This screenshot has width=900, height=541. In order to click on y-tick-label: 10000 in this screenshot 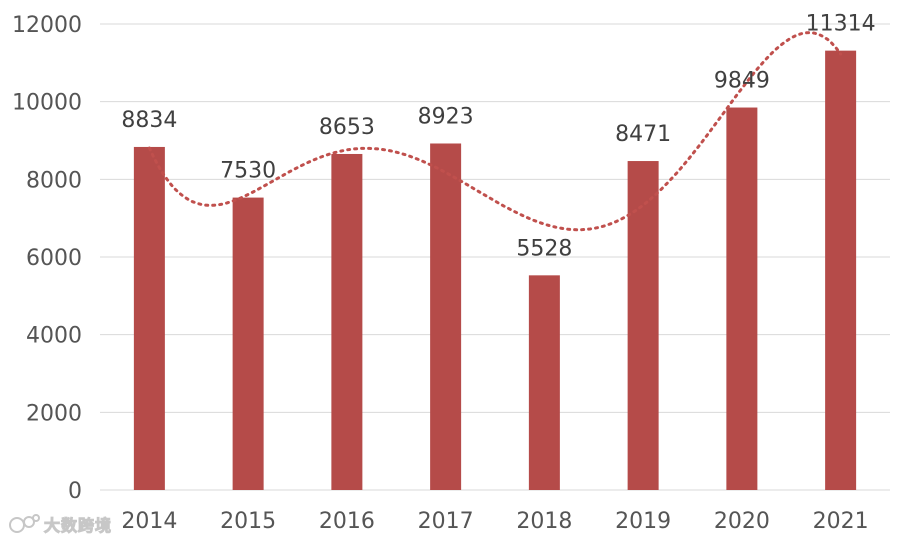, I will do `click(47, 103)`.